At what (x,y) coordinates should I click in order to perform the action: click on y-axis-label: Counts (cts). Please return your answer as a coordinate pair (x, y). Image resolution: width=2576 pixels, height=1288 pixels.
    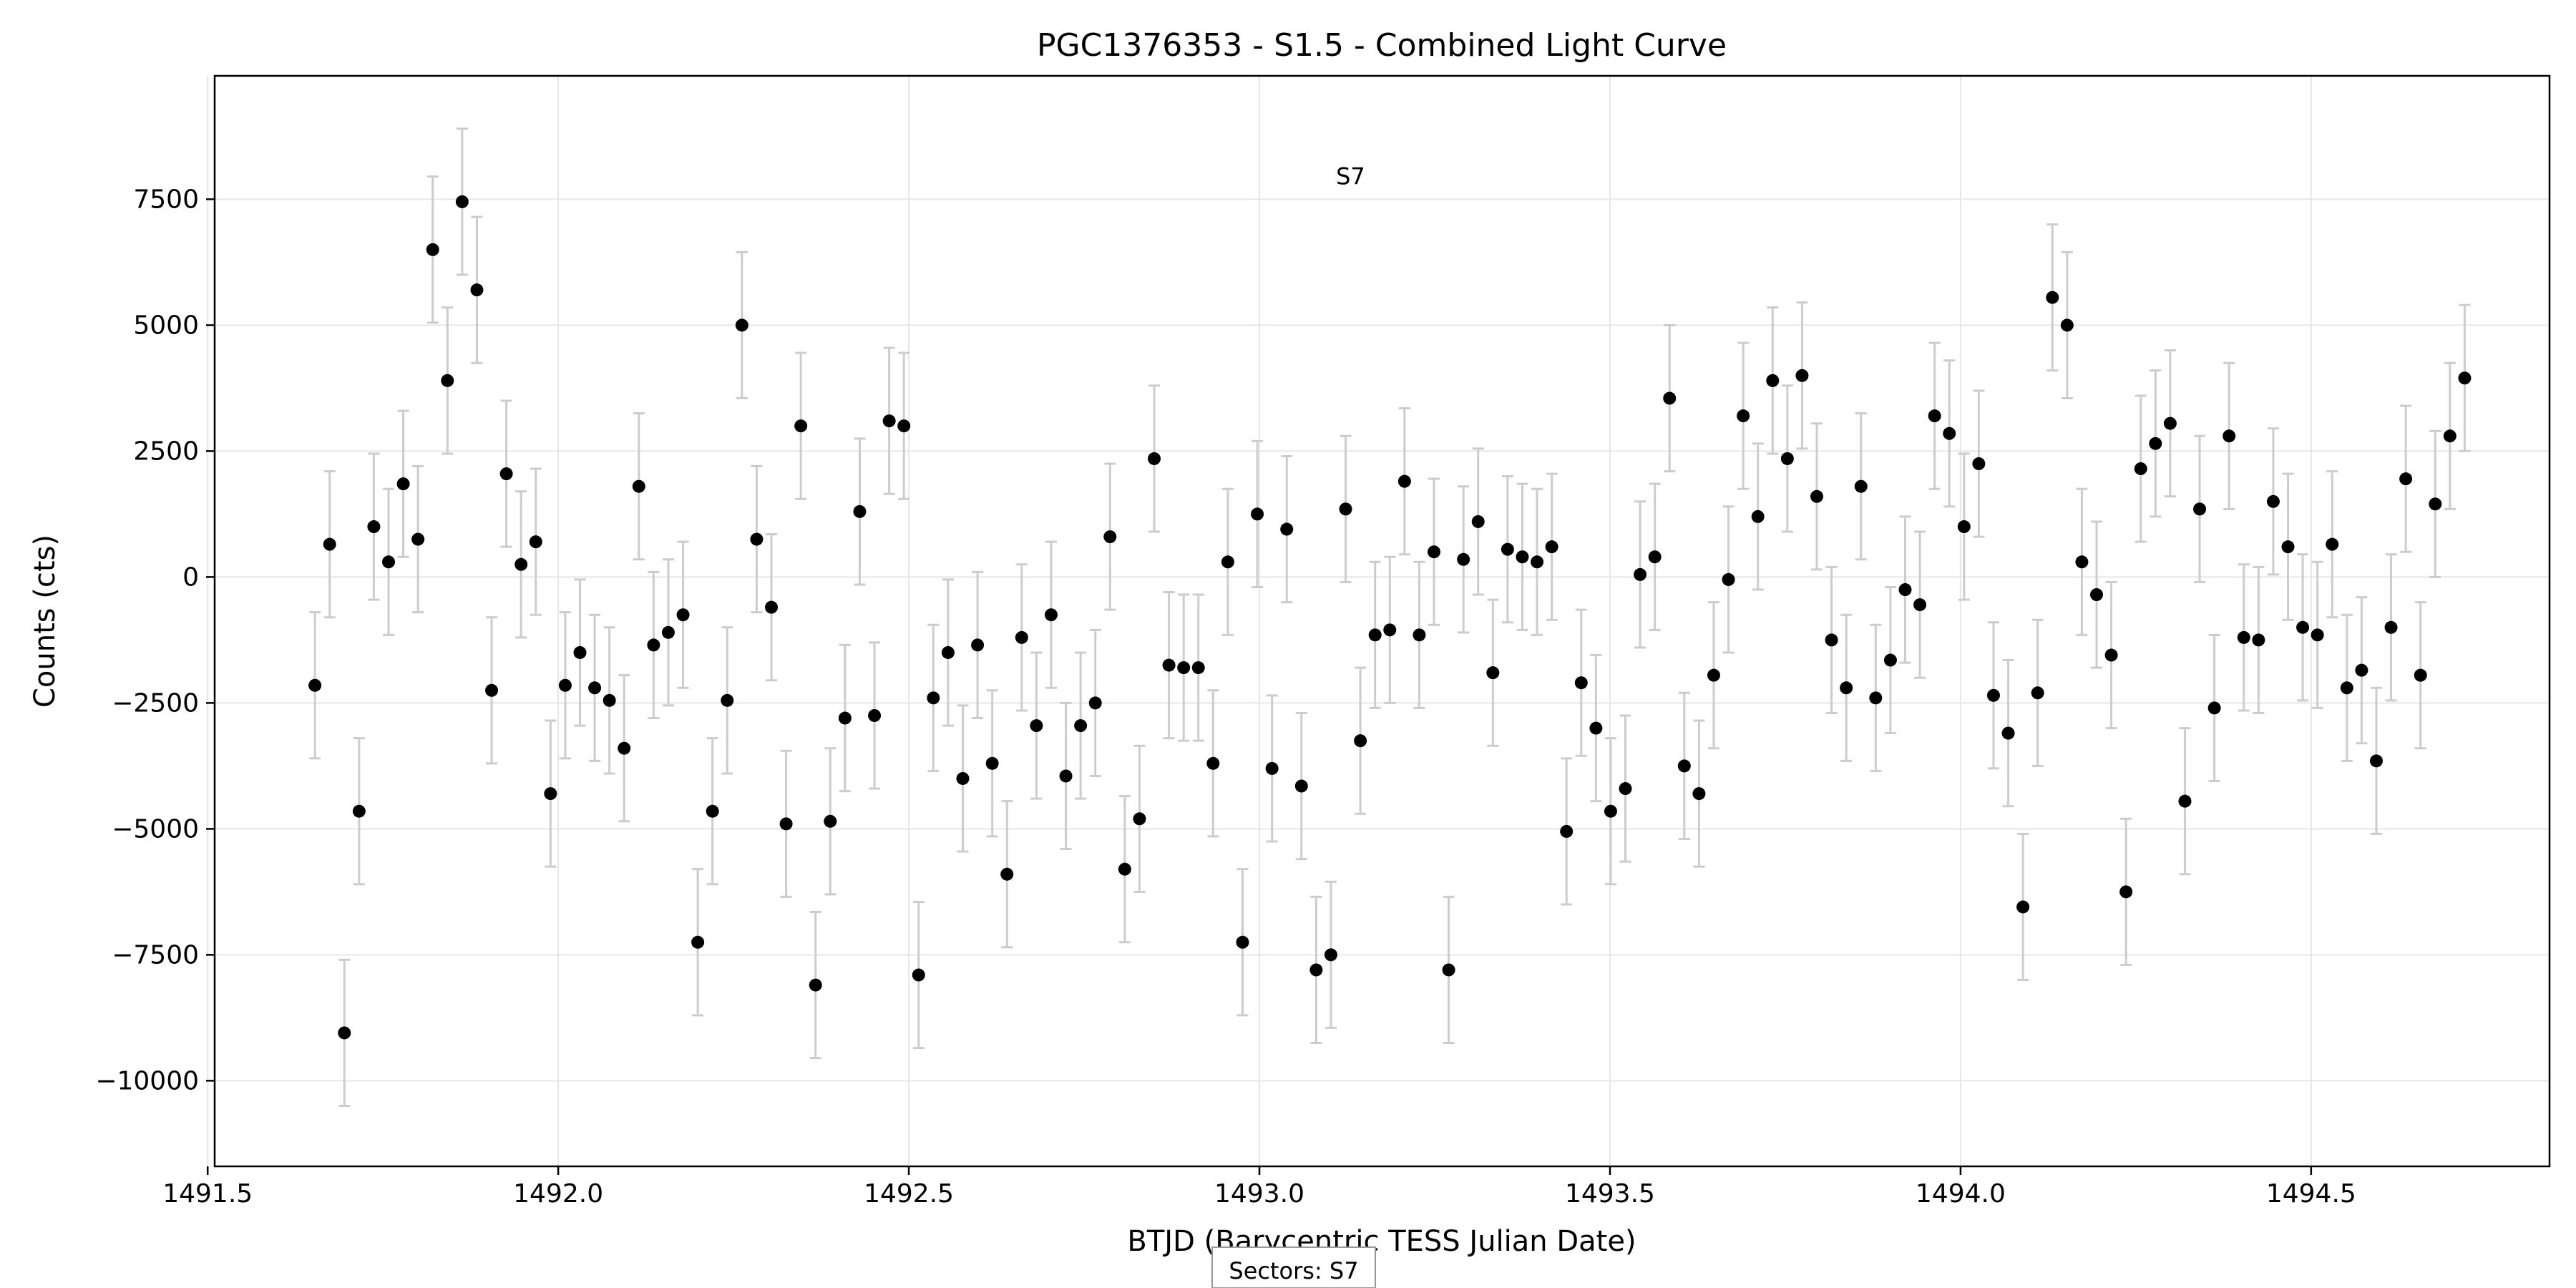
    Looking at the image, I should click on (45, 621).